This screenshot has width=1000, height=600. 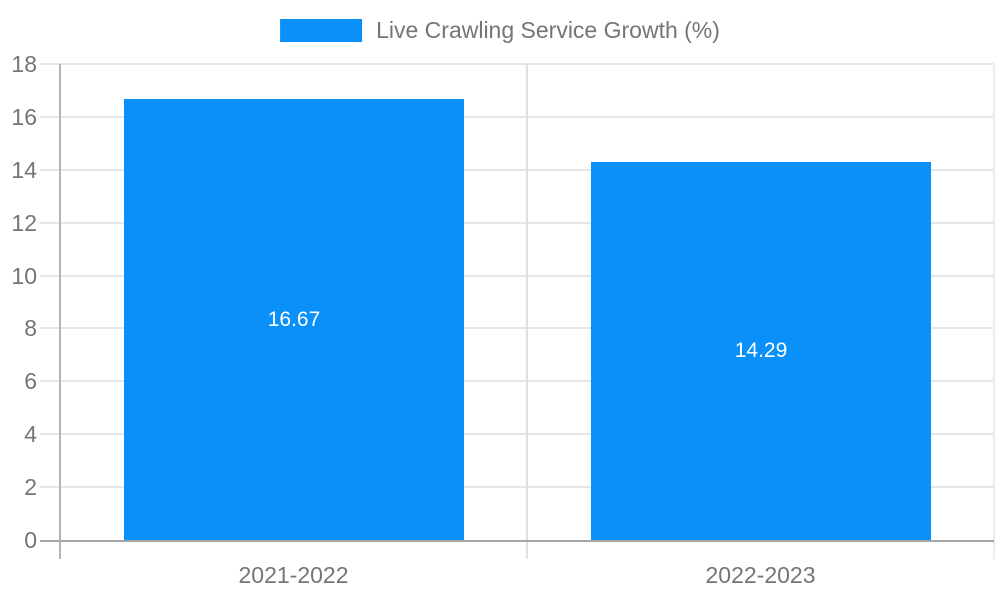 What do you see at coordinates (24, 275) in the screenshot?
I see `y-axis-tick-label: 10` at bounding box center [24, 275].